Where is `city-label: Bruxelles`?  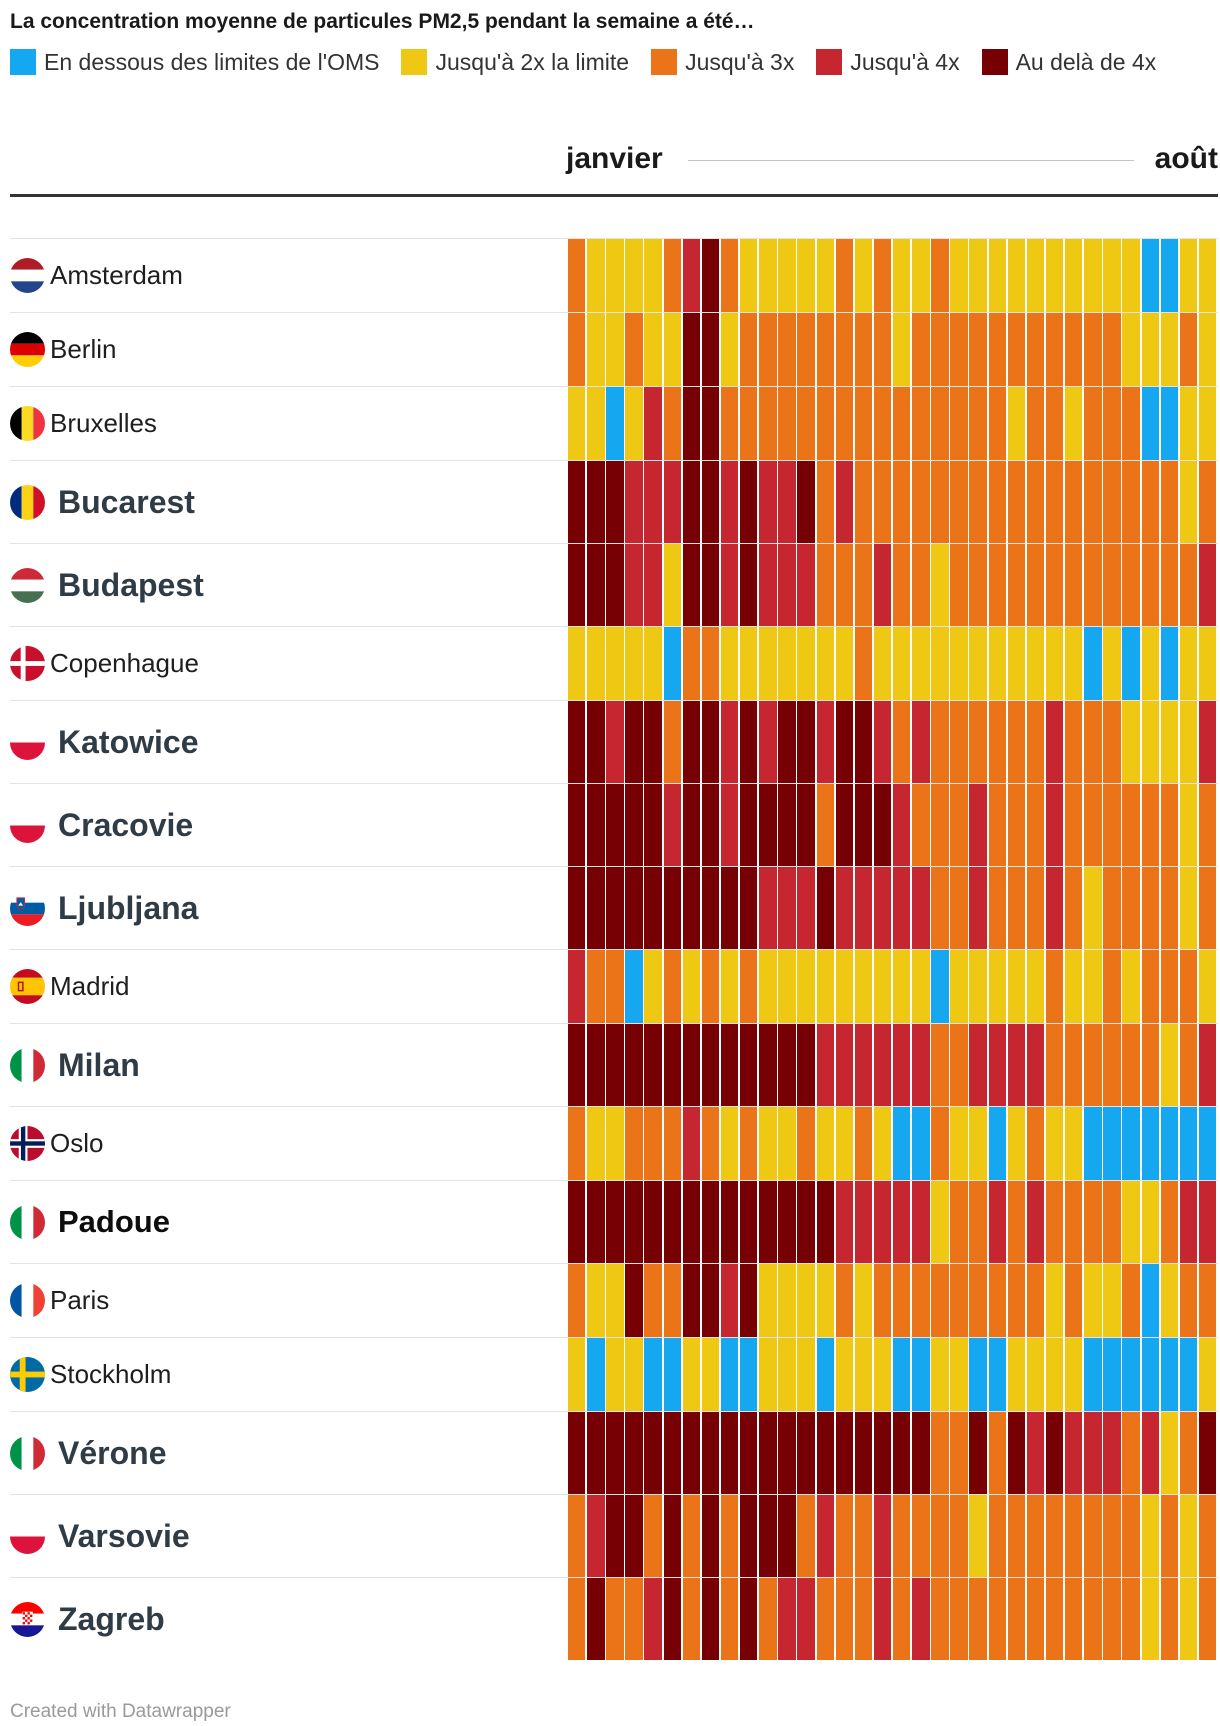 city-label: Bruxelles is located at coordinates (103, 423).